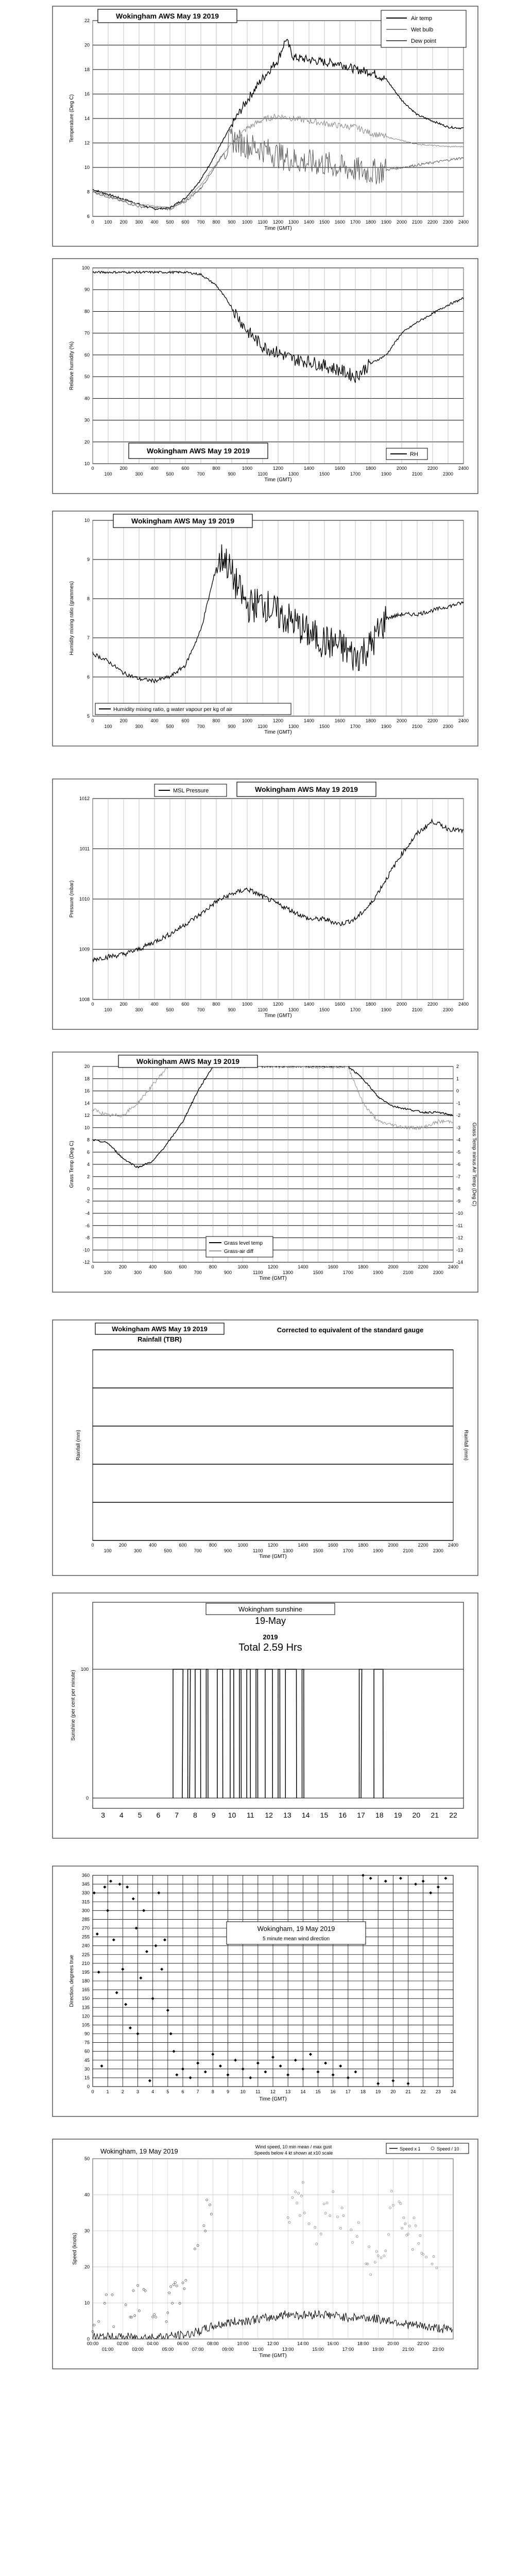 The image size is (515, 2576). What do you see at coordinates (232, 1815) in the screenshot?
I see `x-tick-label: 10` at bounding box center [232, 1815].